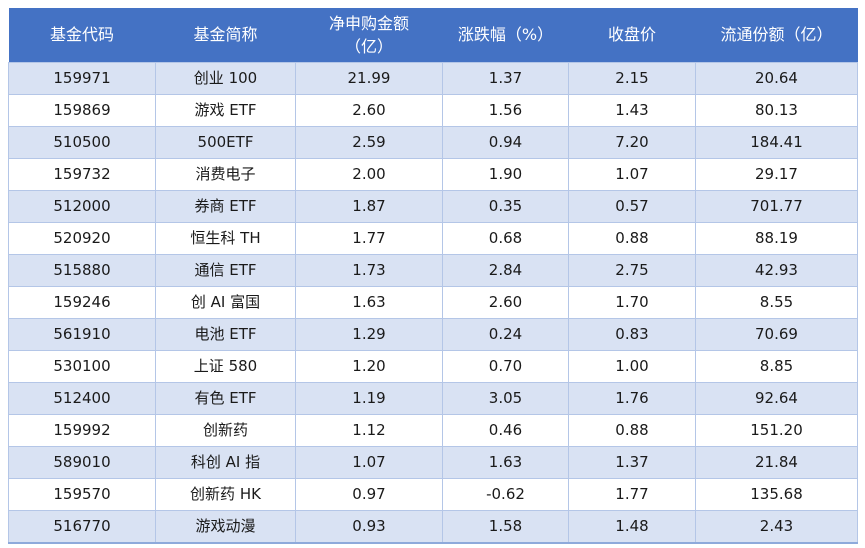 The width and height of the screenshot is (865, 548). Describe the element at coordinates (632, 206) in the screenshot. I see `cell-close: 0.57` at that location.